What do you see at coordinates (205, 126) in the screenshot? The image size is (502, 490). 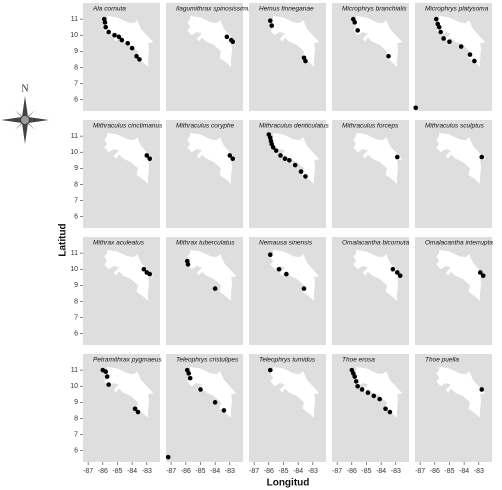 I see `panel-title: Mithraculus coryphe` at bounding box center [205, 126].